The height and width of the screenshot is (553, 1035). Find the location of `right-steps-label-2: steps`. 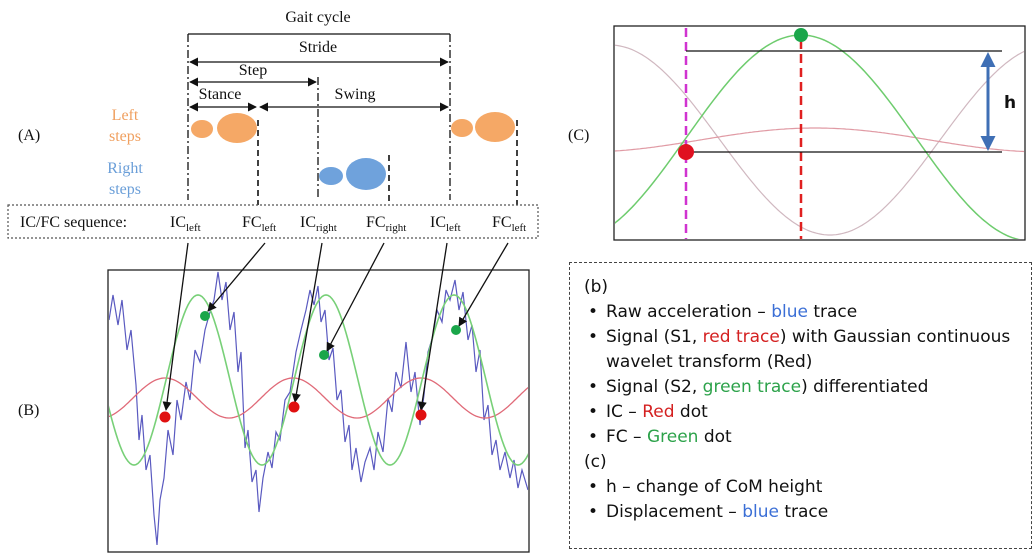

right-steps-label-2: steps is located at coordinates (125, 189).